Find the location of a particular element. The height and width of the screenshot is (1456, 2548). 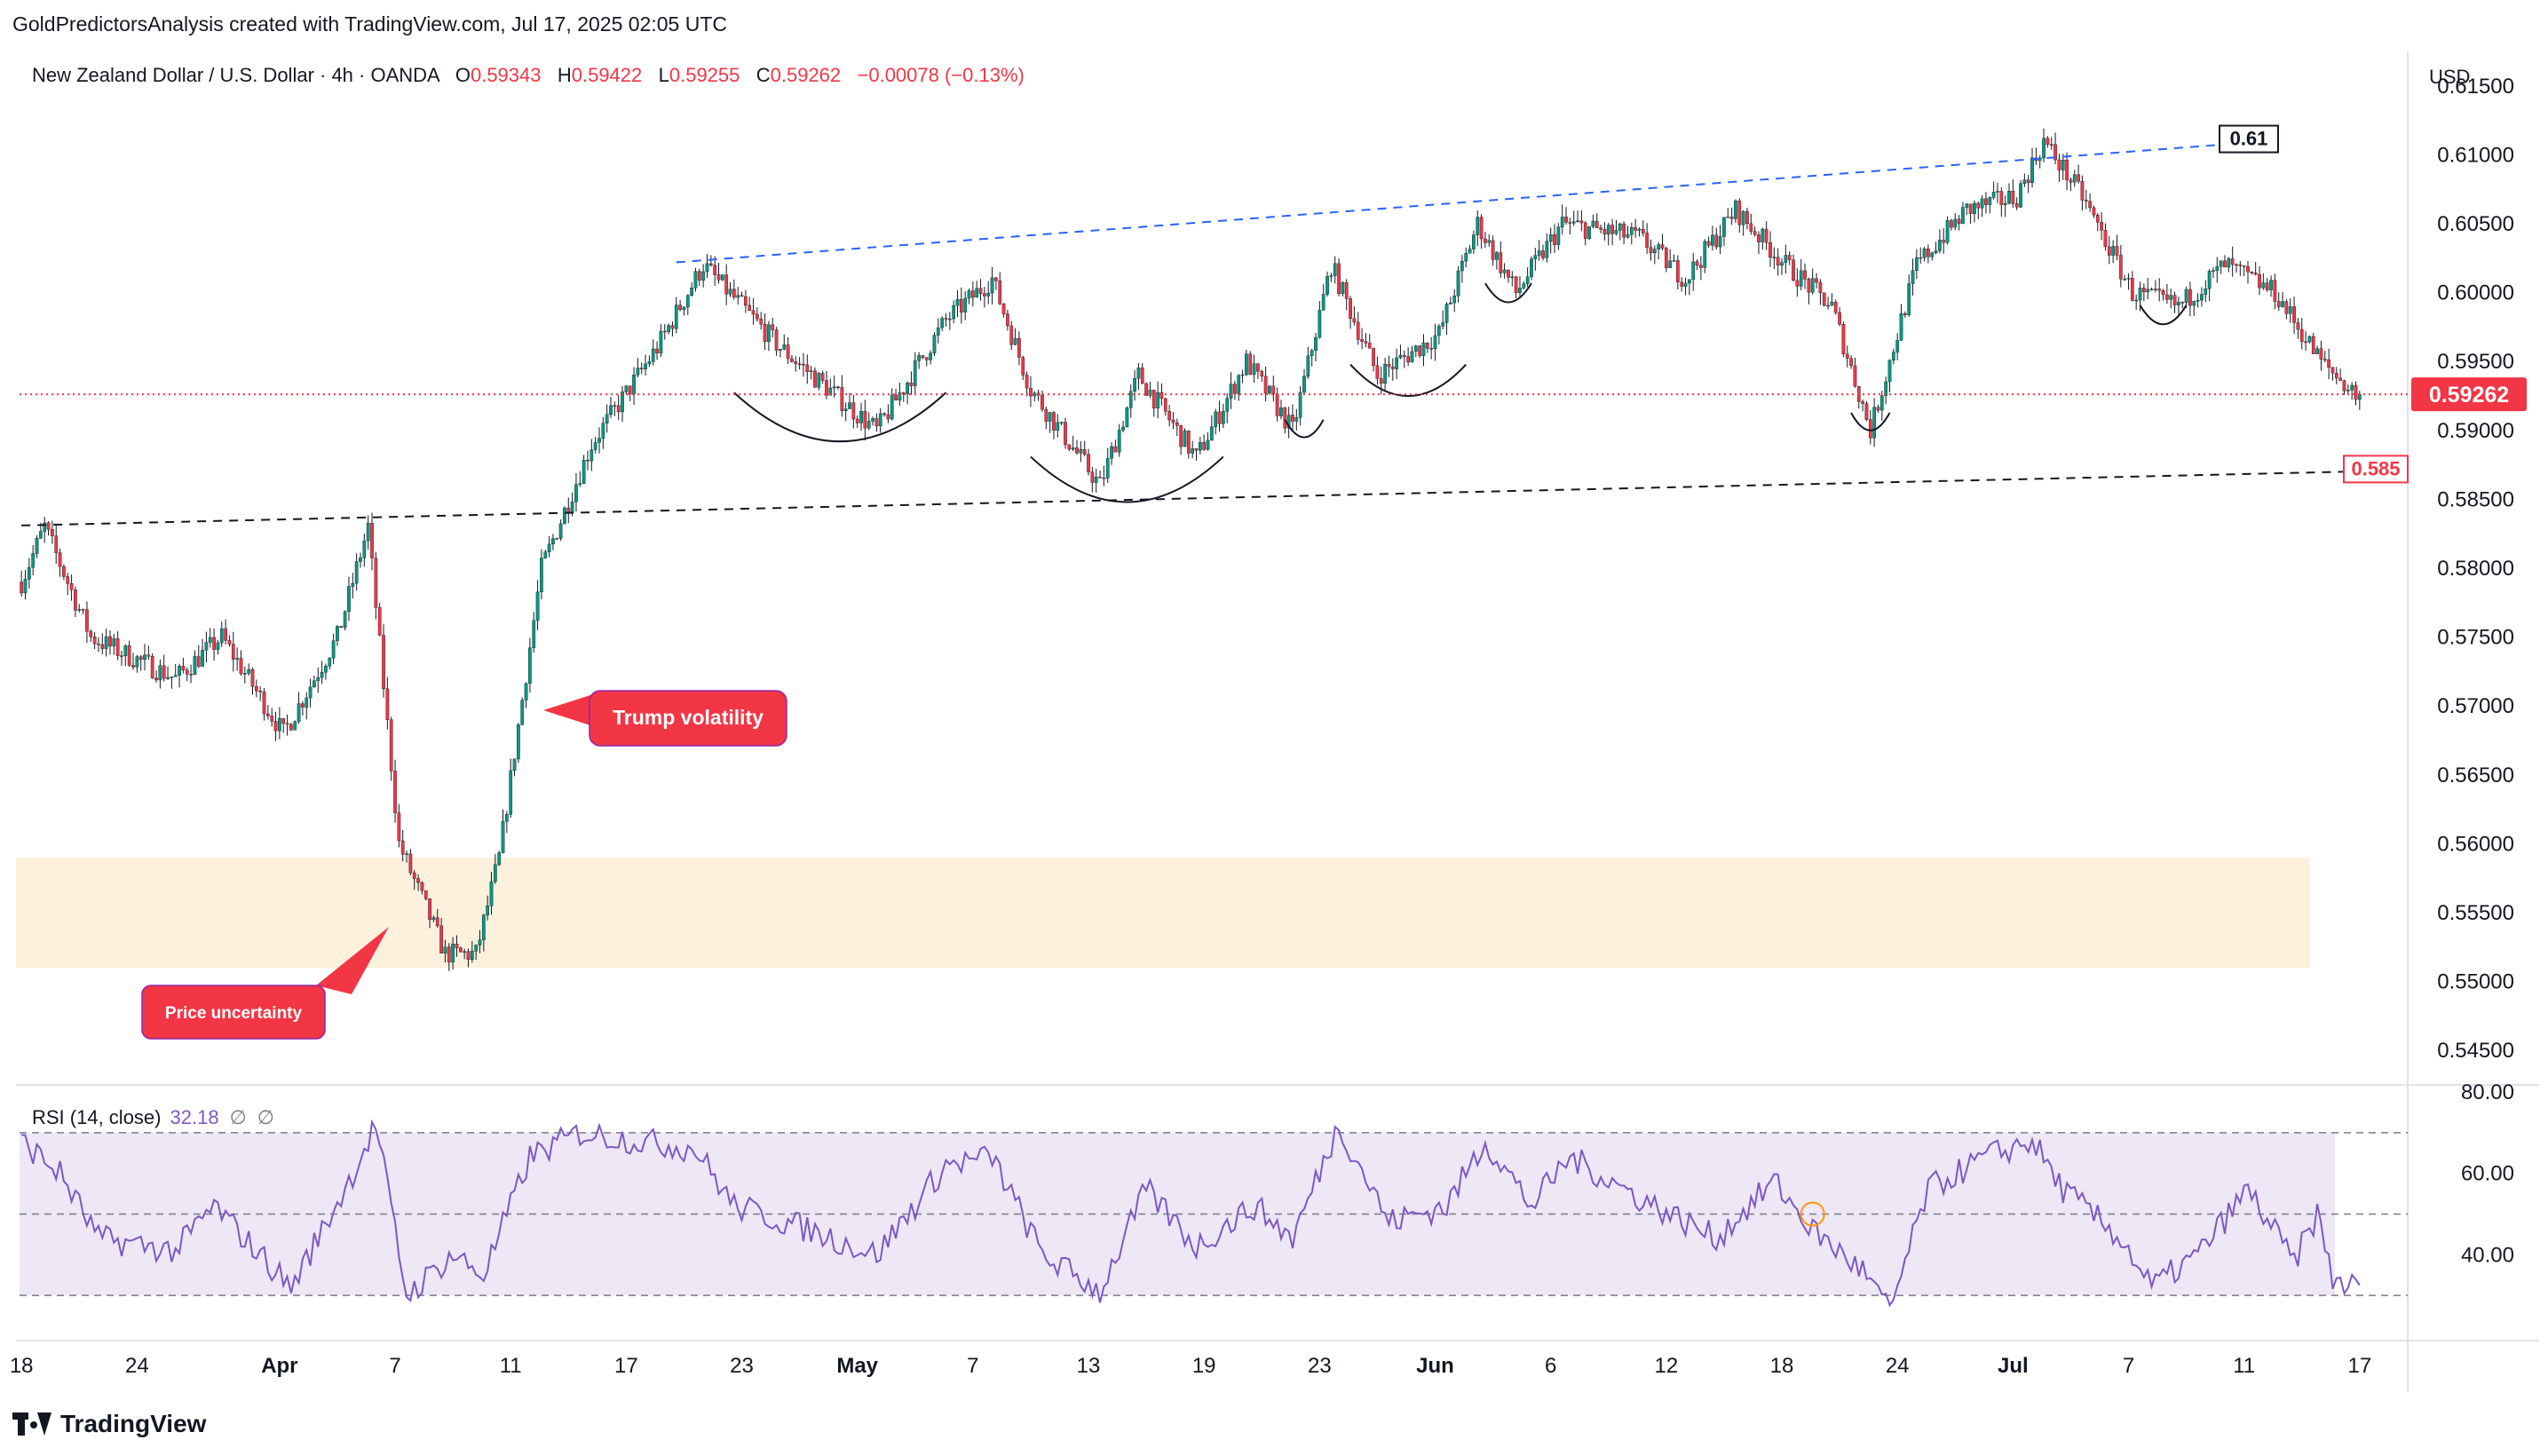

blue-resistance-trendline is located at coordinates (1446, 204).